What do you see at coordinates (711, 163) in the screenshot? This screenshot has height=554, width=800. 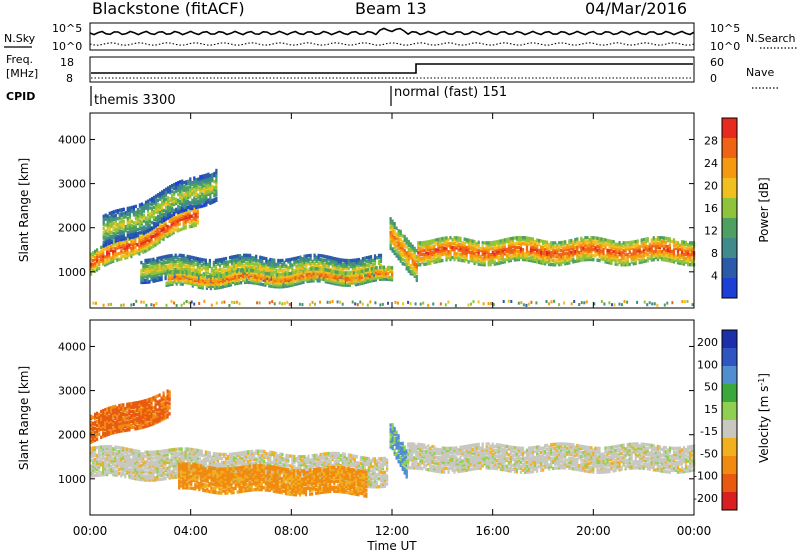 I see `power-colorbar-tick: 24` at bounding box center [711, 163].